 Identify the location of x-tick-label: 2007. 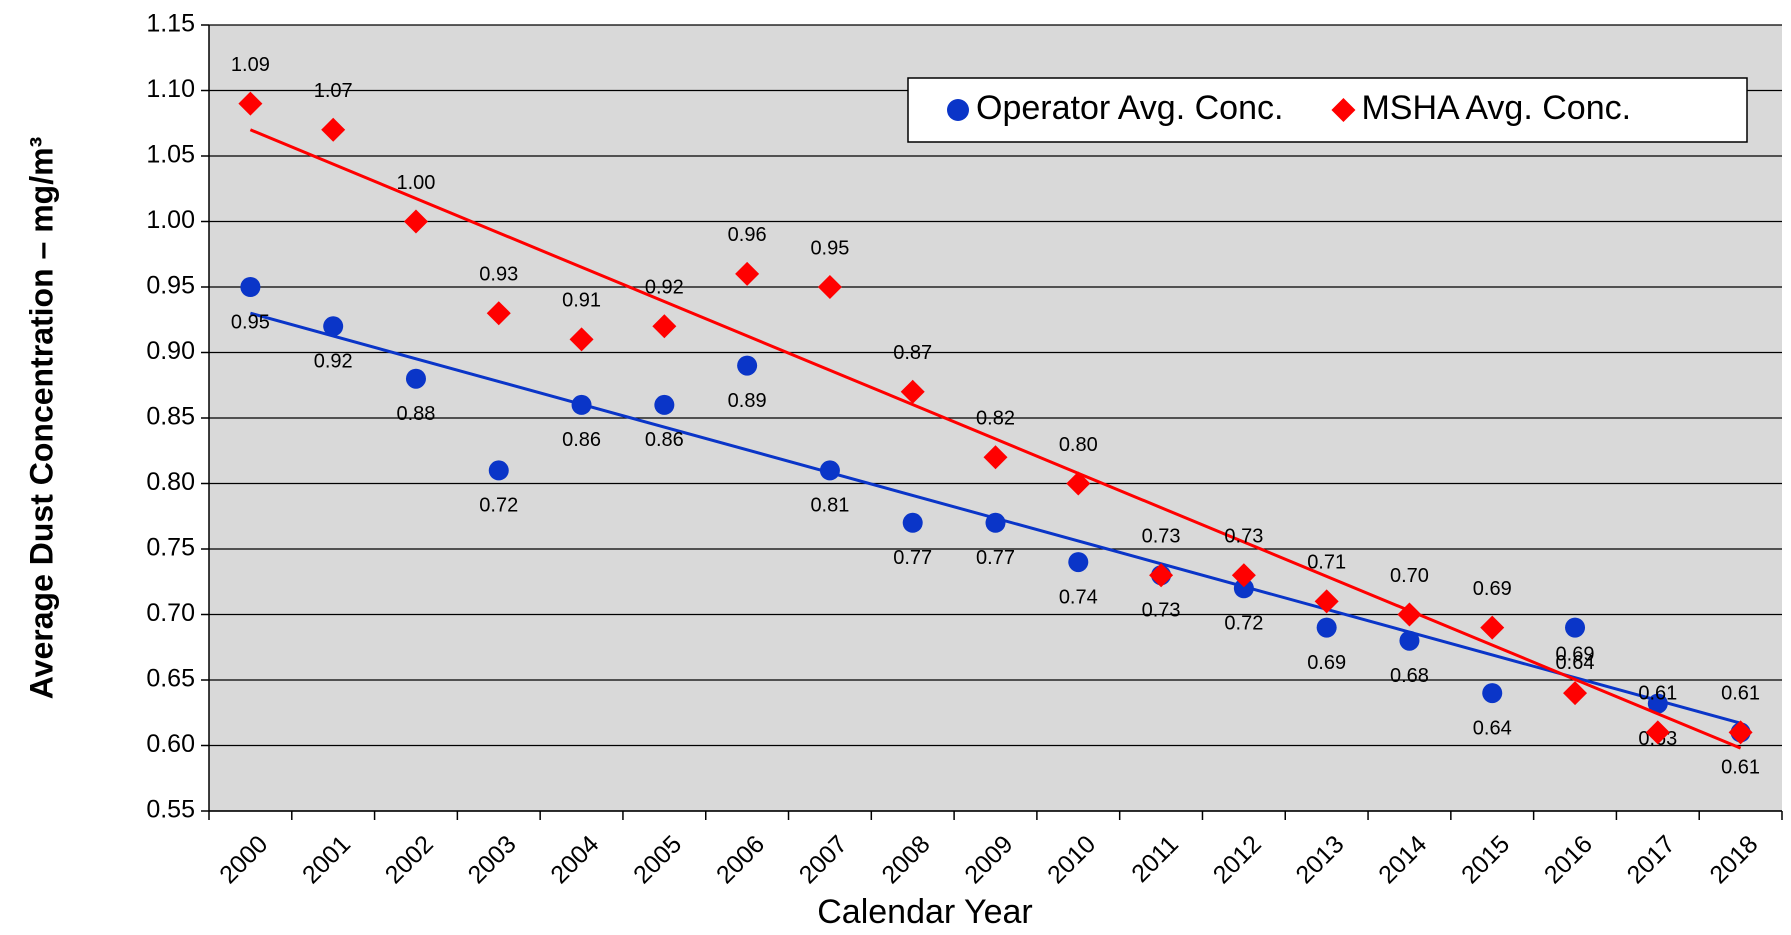
(823, 859).